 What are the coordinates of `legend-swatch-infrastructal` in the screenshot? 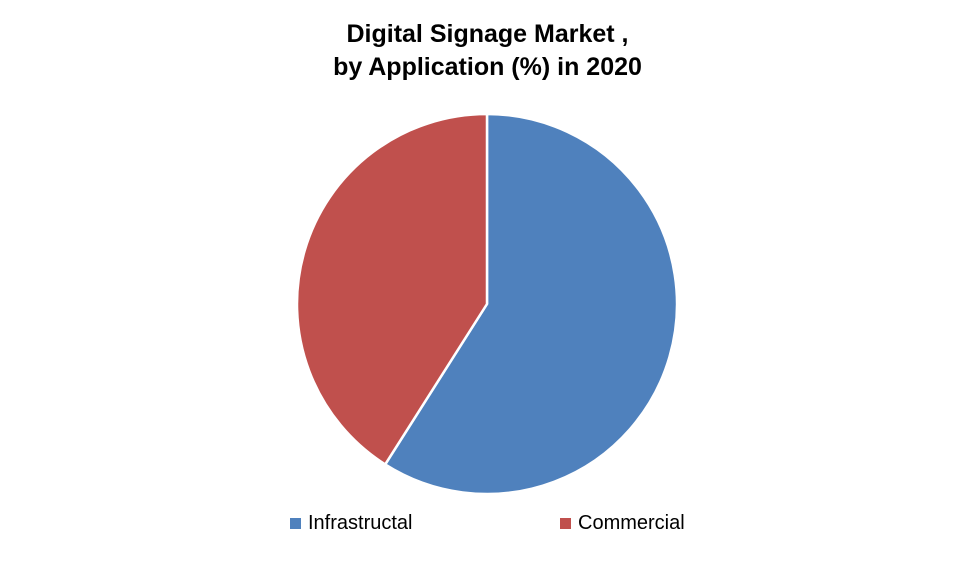 It's located at (295, 523).